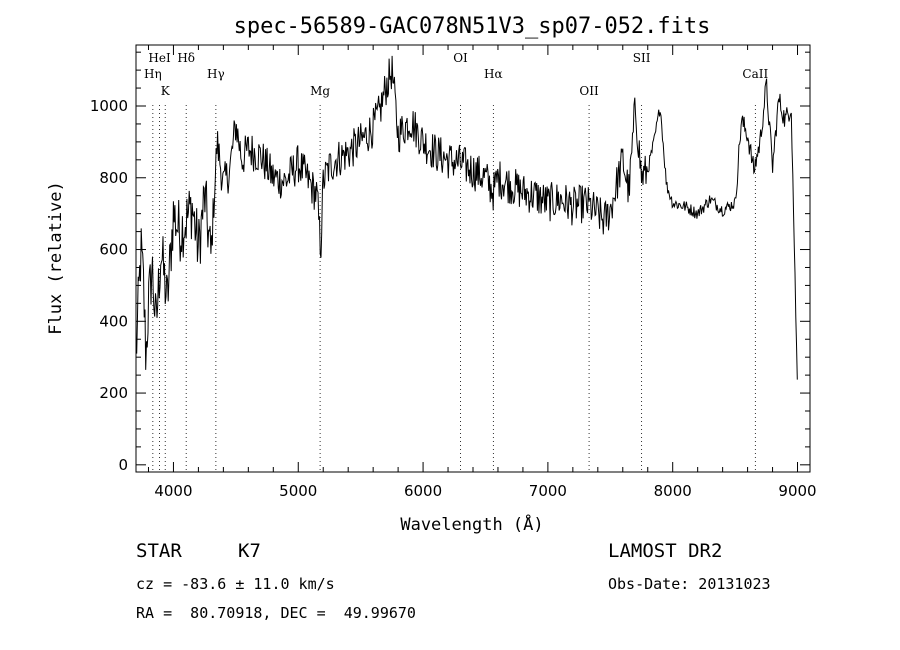 This screenshot has width=900, height=650. Describe the element at coordinates (689, 584) in the screenshot. I see `observation-date: Obs-Date: 20131023` at that location.